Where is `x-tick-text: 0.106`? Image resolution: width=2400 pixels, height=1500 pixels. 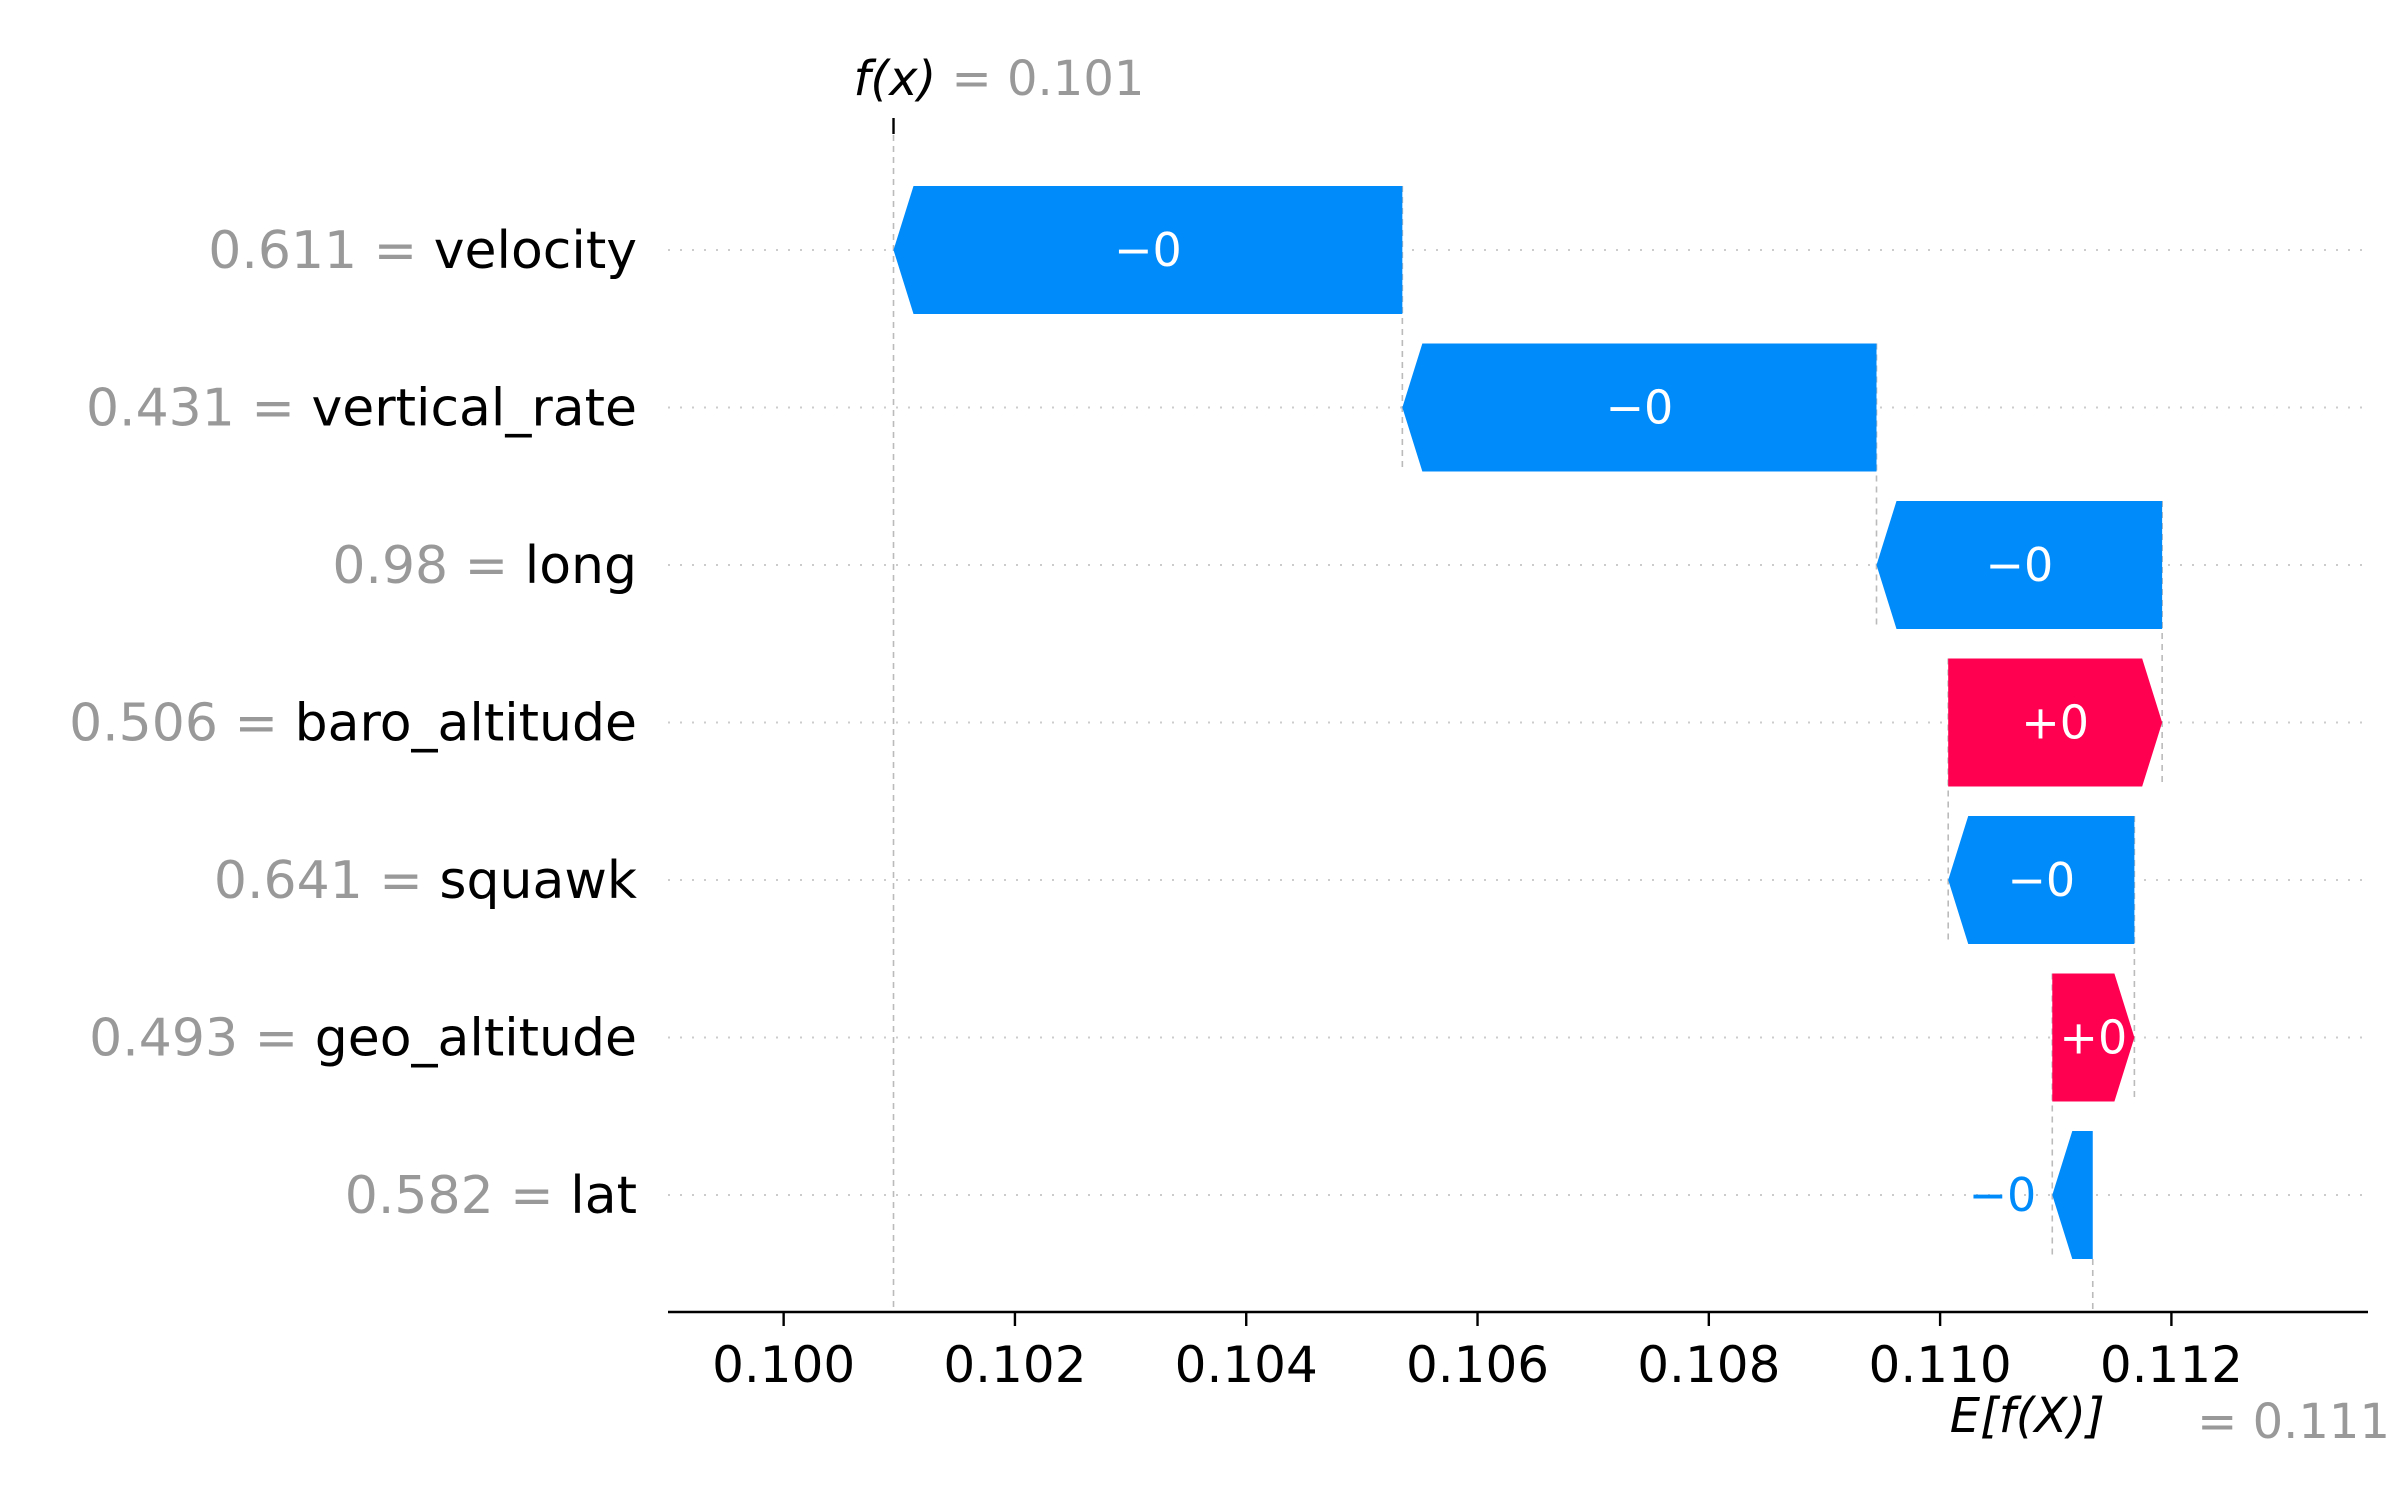 x-tick-text: 0.106 is located at coordinates (1477, 1365).